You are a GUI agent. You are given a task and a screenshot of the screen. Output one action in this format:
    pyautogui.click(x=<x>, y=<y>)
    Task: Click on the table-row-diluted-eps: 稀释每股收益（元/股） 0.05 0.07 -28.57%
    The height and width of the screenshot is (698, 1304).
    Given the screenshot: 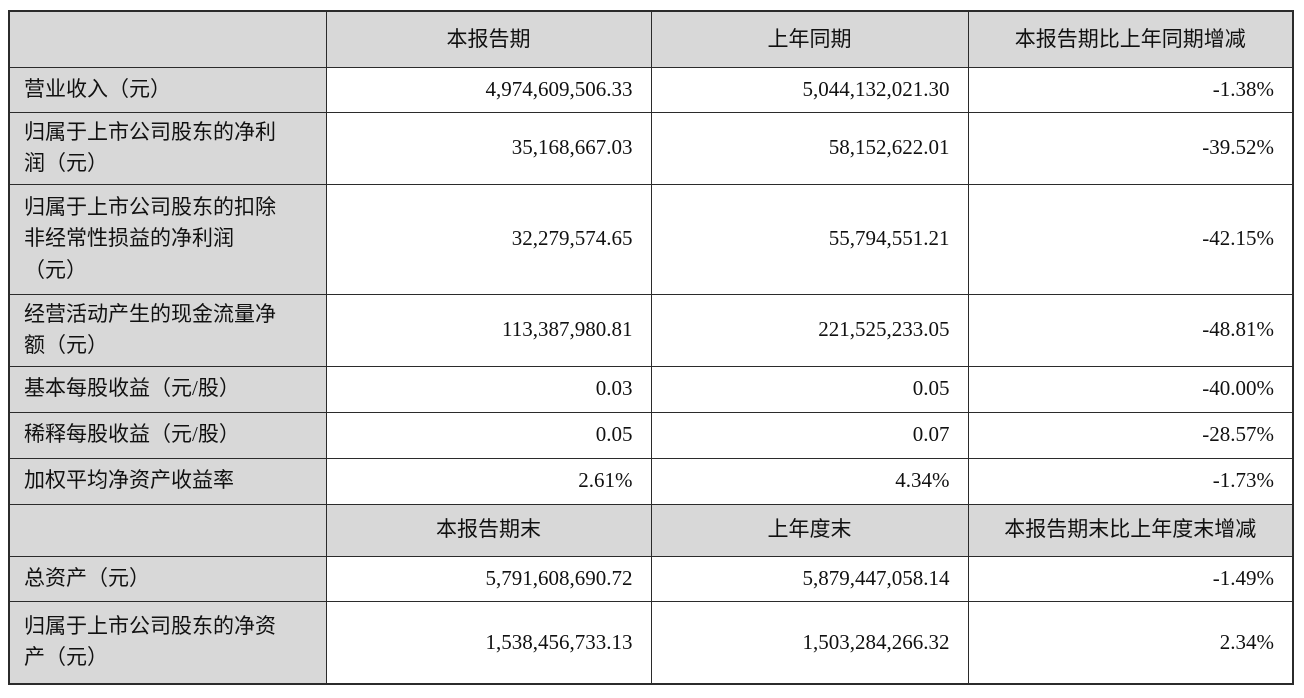 What is the action you would take?
    pyautogui.click(x=651, y=435)
    